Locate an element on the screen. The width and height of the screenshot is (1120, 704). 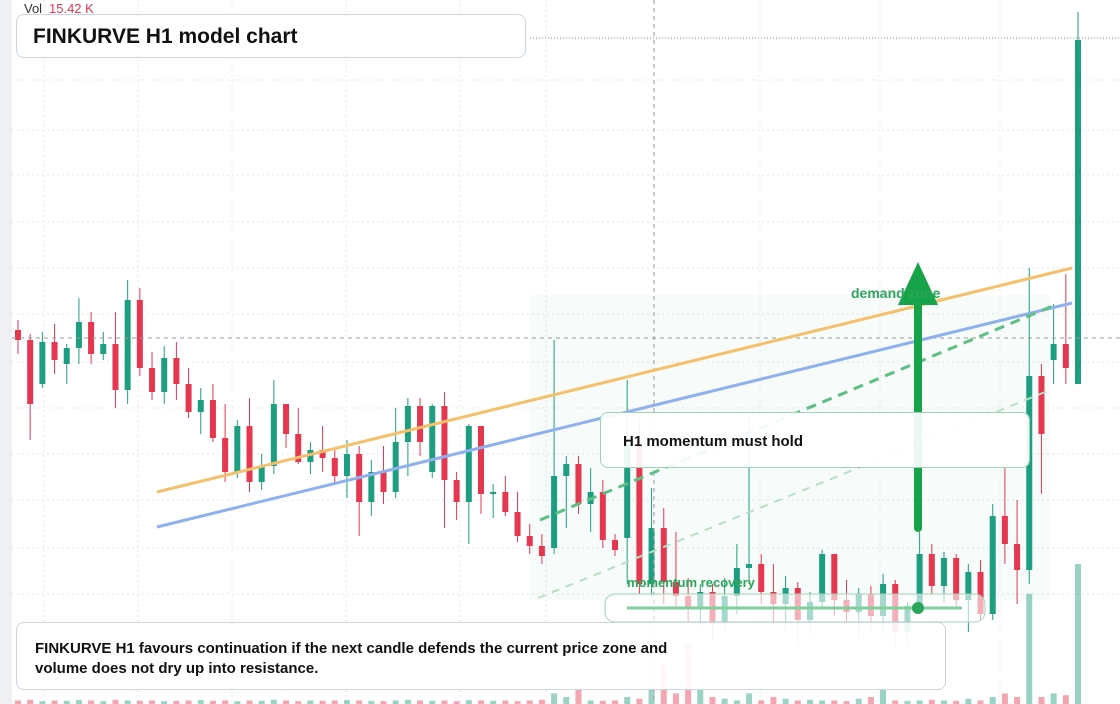
annotation: demand zone is located at coordinates (896, 293).